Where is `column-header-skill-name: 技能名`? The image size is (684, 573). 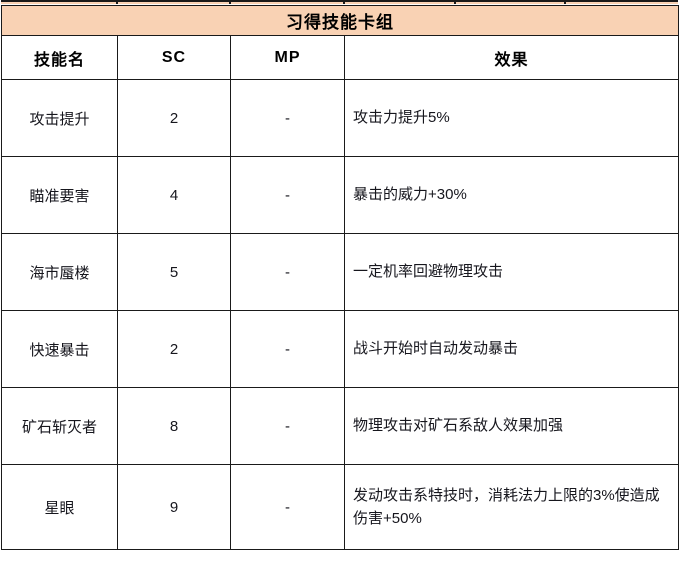 column-header-skill-name: 技能名 is located at coordinates (59, 57).